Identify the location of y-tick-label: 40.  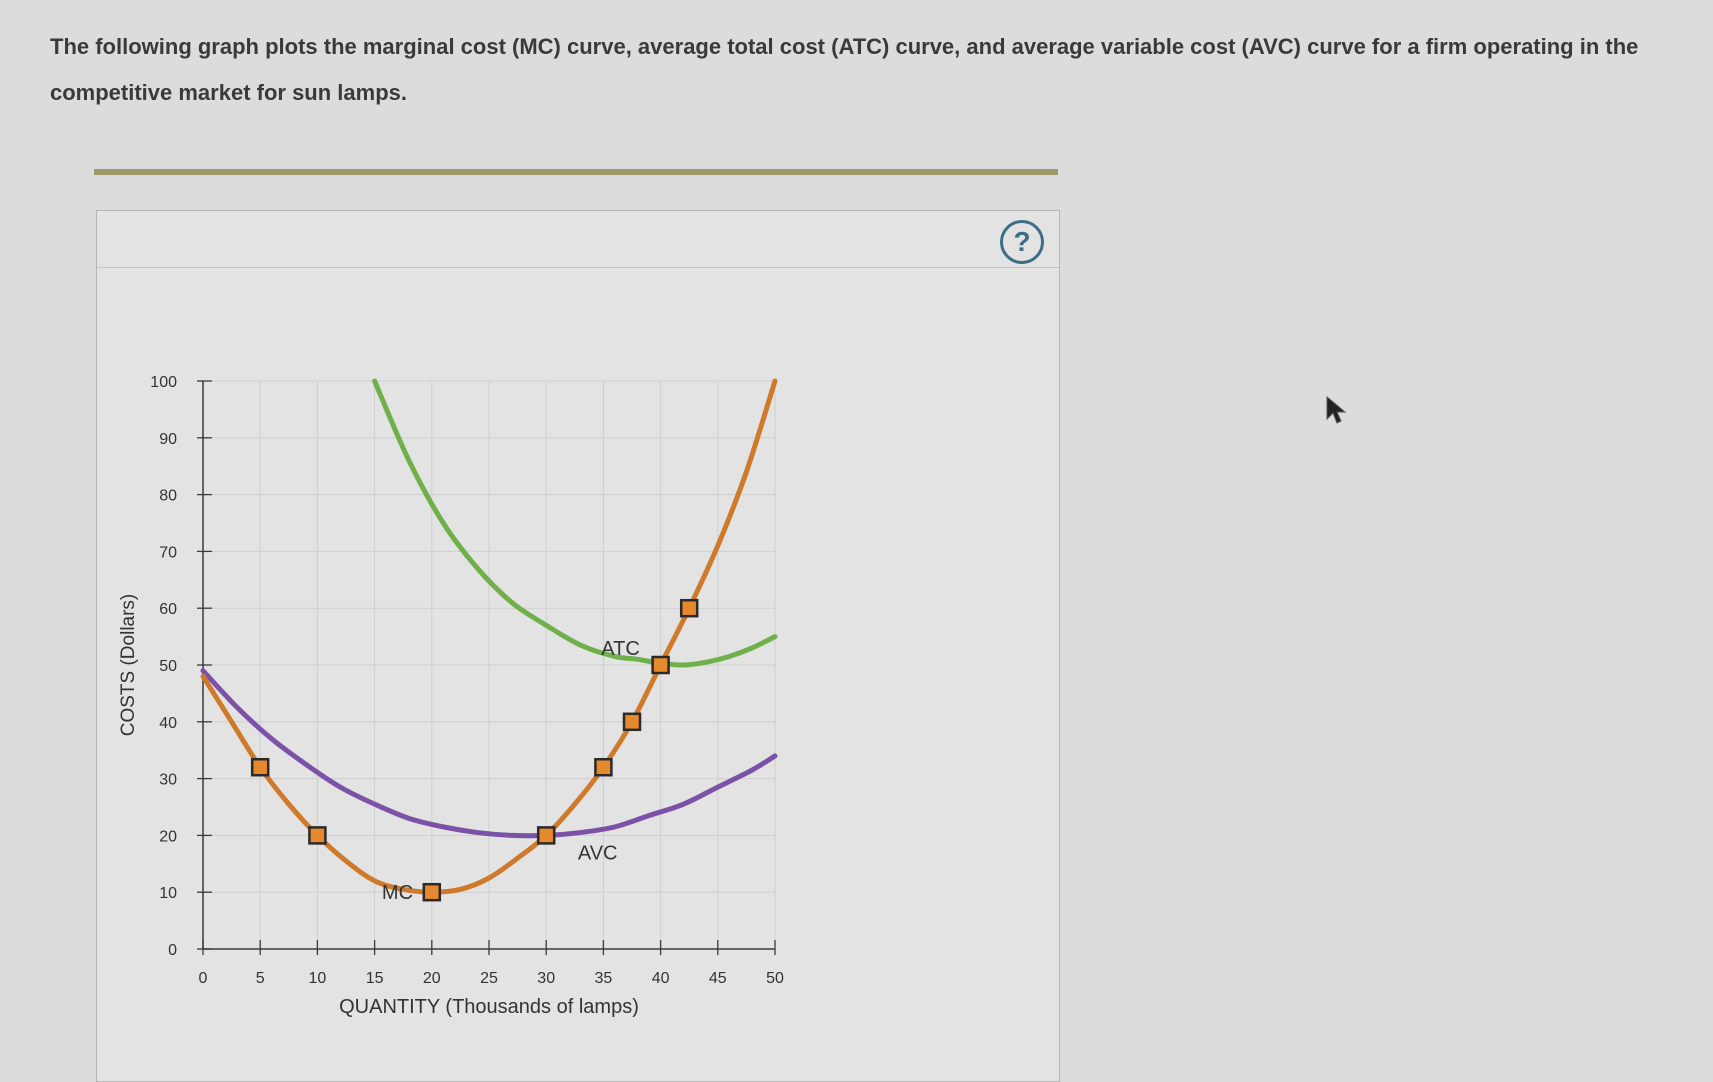
(168, 723).